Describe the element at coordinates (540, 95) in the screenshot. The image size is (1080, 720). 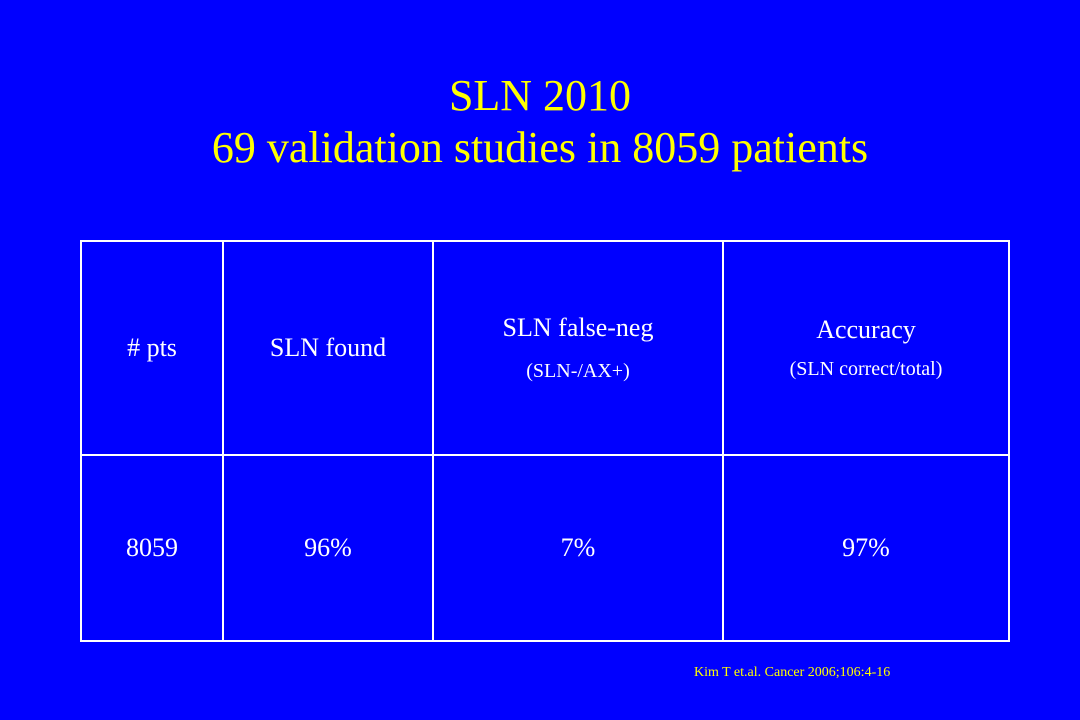
I see `title-line-1: SLN 2010` at that location.